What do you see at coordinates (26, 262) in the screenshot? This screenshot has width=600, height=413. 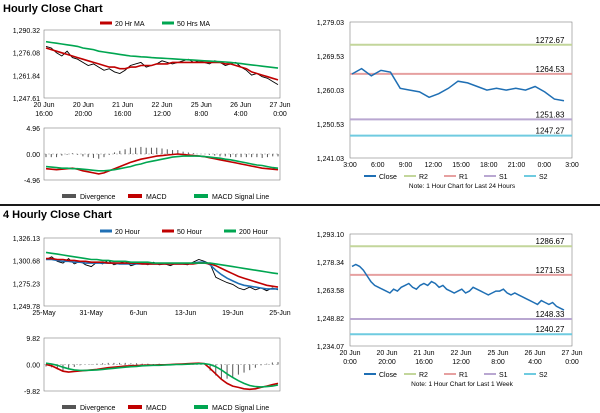 I see `y-tick-label: 1,300.68` at bounding box center [26, 262].